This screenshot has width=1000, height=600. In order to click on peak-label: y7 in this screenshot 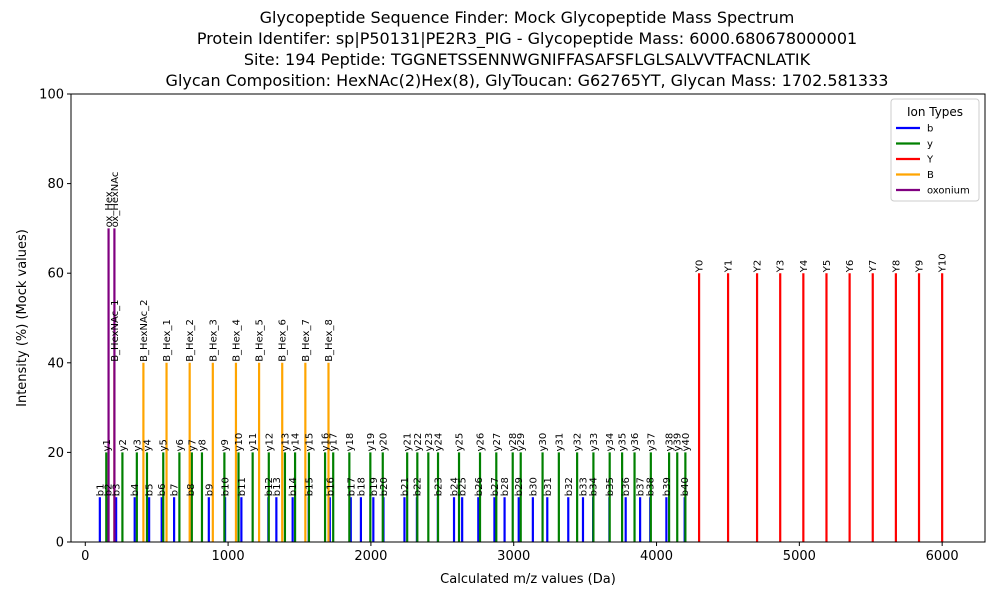, I will do `click(192, 445)`.